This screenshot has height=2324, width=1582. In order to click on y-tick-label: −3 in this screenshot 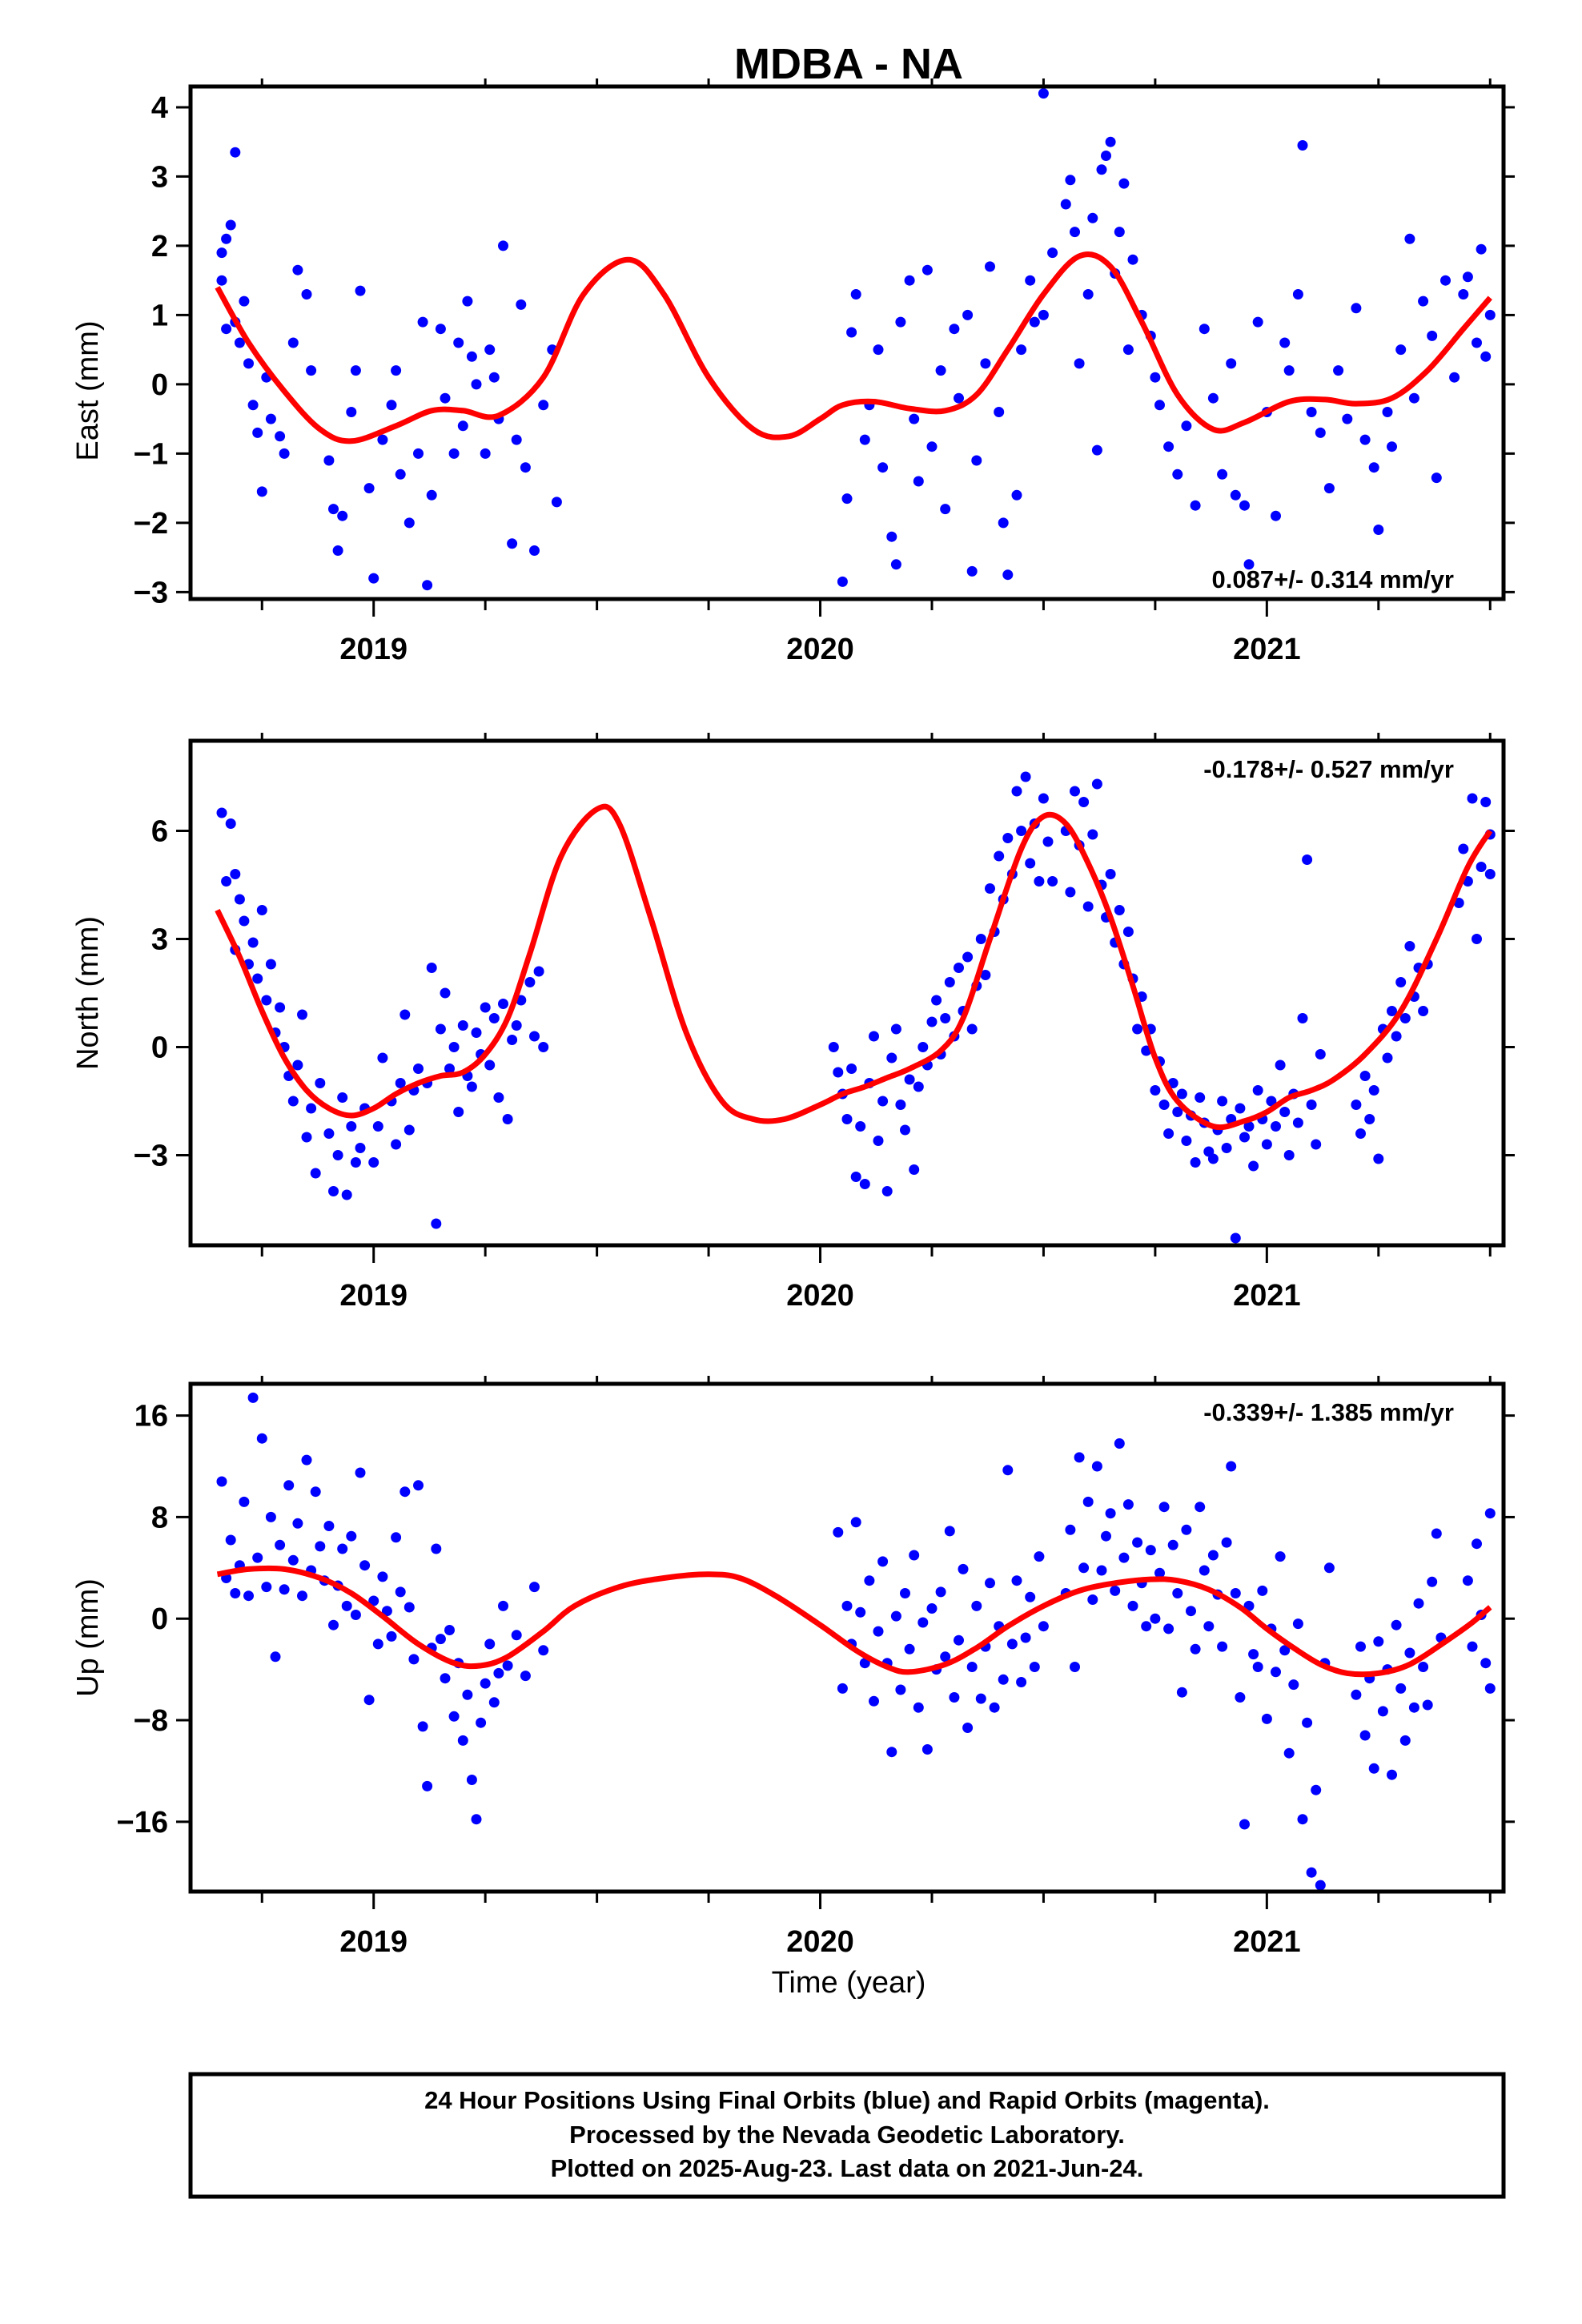, I will do `click(151, 1156)`.